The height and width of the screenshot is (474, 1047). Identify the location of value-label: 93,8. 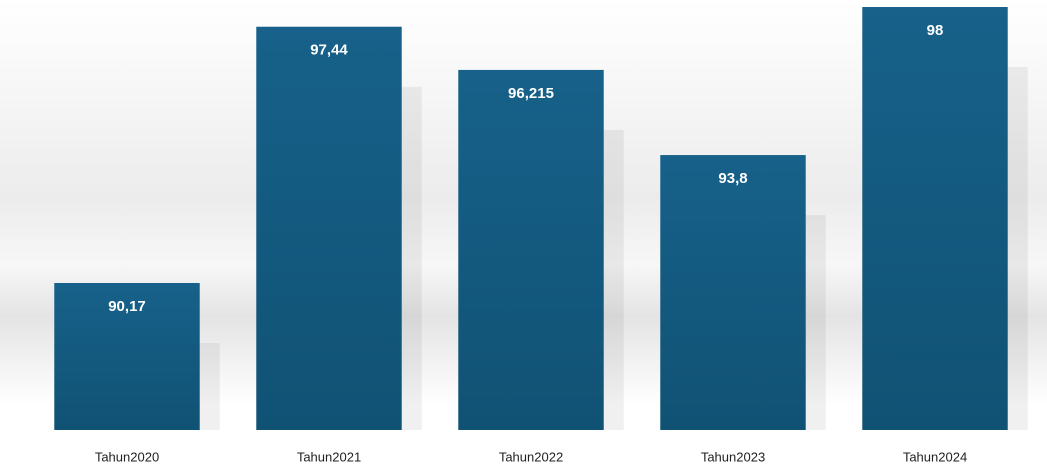
(732, 178).